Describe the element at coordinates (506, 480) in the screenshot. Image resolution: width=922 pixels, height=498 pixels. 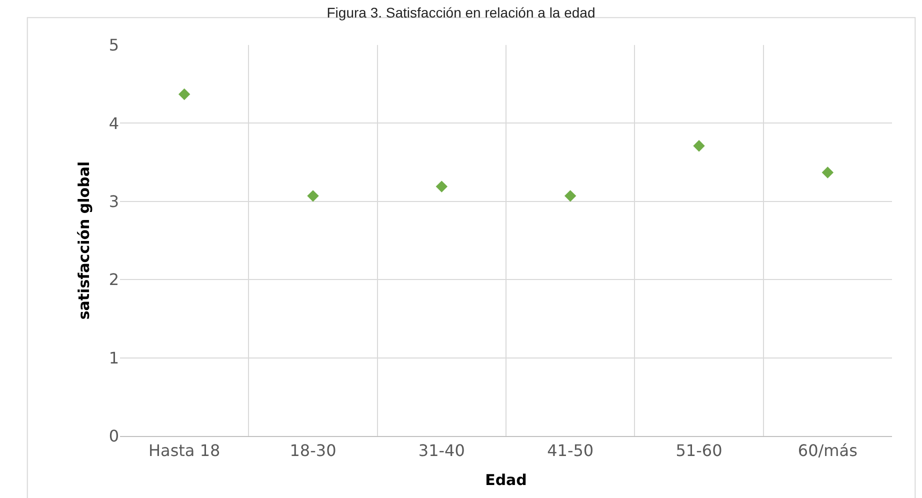
I see `x-axis-title: Edad` at that location.